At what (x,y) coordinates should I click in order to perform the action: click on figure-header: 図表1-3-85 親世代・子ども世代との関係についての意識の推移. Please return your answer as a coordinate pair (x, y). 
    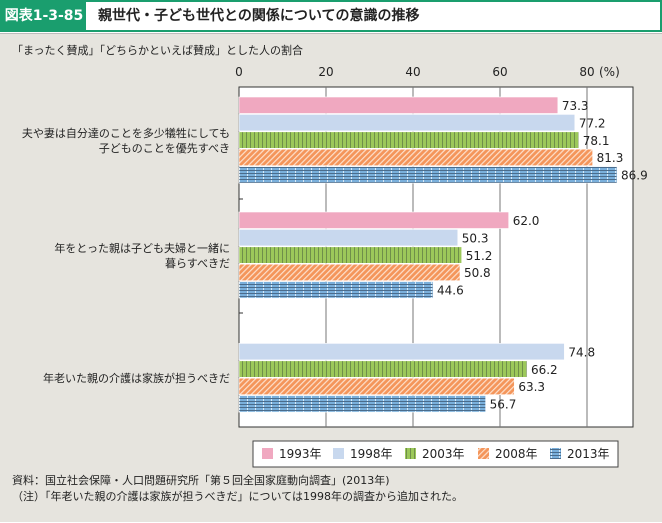
    Looking at the image, I should click on (331, 16).